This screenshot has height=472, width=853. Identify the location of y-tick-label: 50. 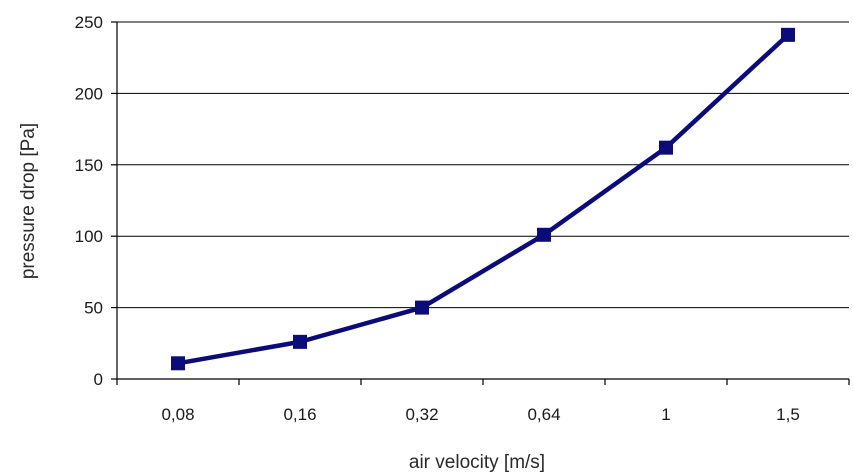
(93, 308).